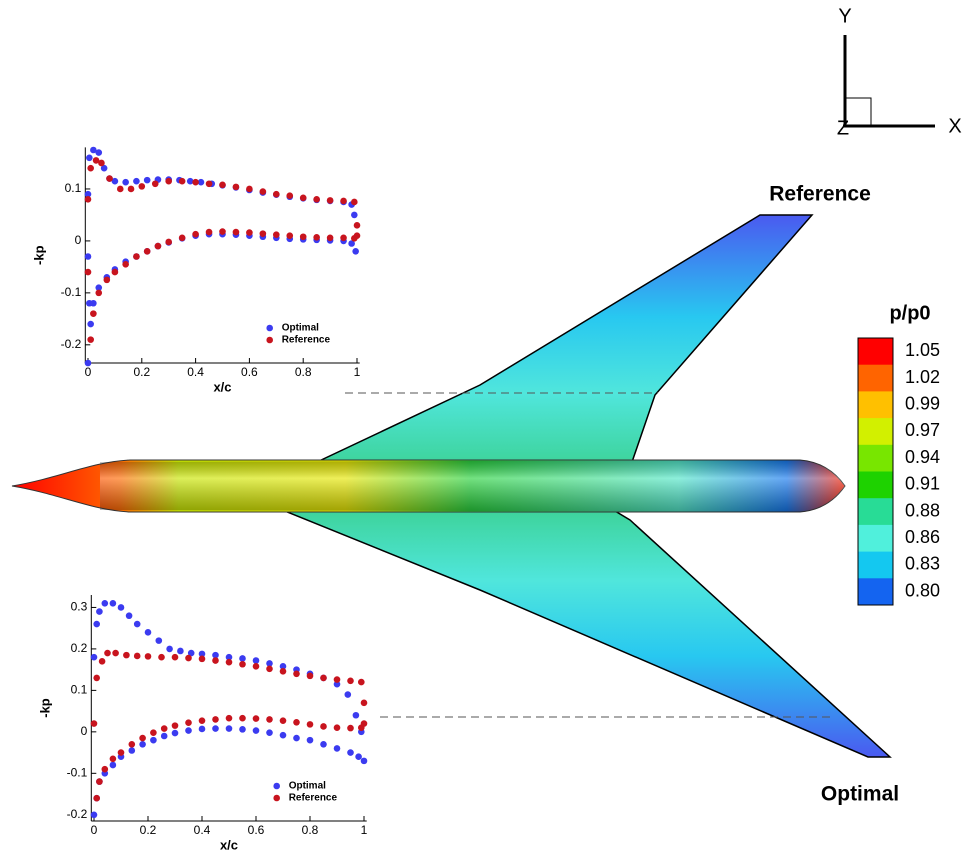 The height and width of the screenshot is (856, 963). Describe the element at coordinates (844, 16) in the screenshot. I see `axis-y-label: Y` at that location.